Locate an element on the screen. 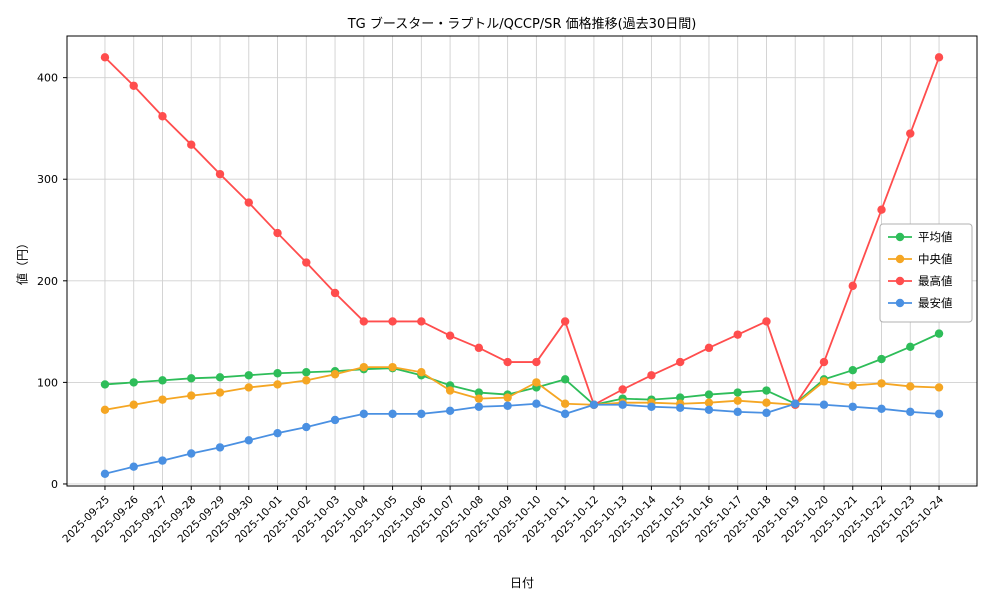  legend-label-average: 平均値 is located at coordinates (935, 237).